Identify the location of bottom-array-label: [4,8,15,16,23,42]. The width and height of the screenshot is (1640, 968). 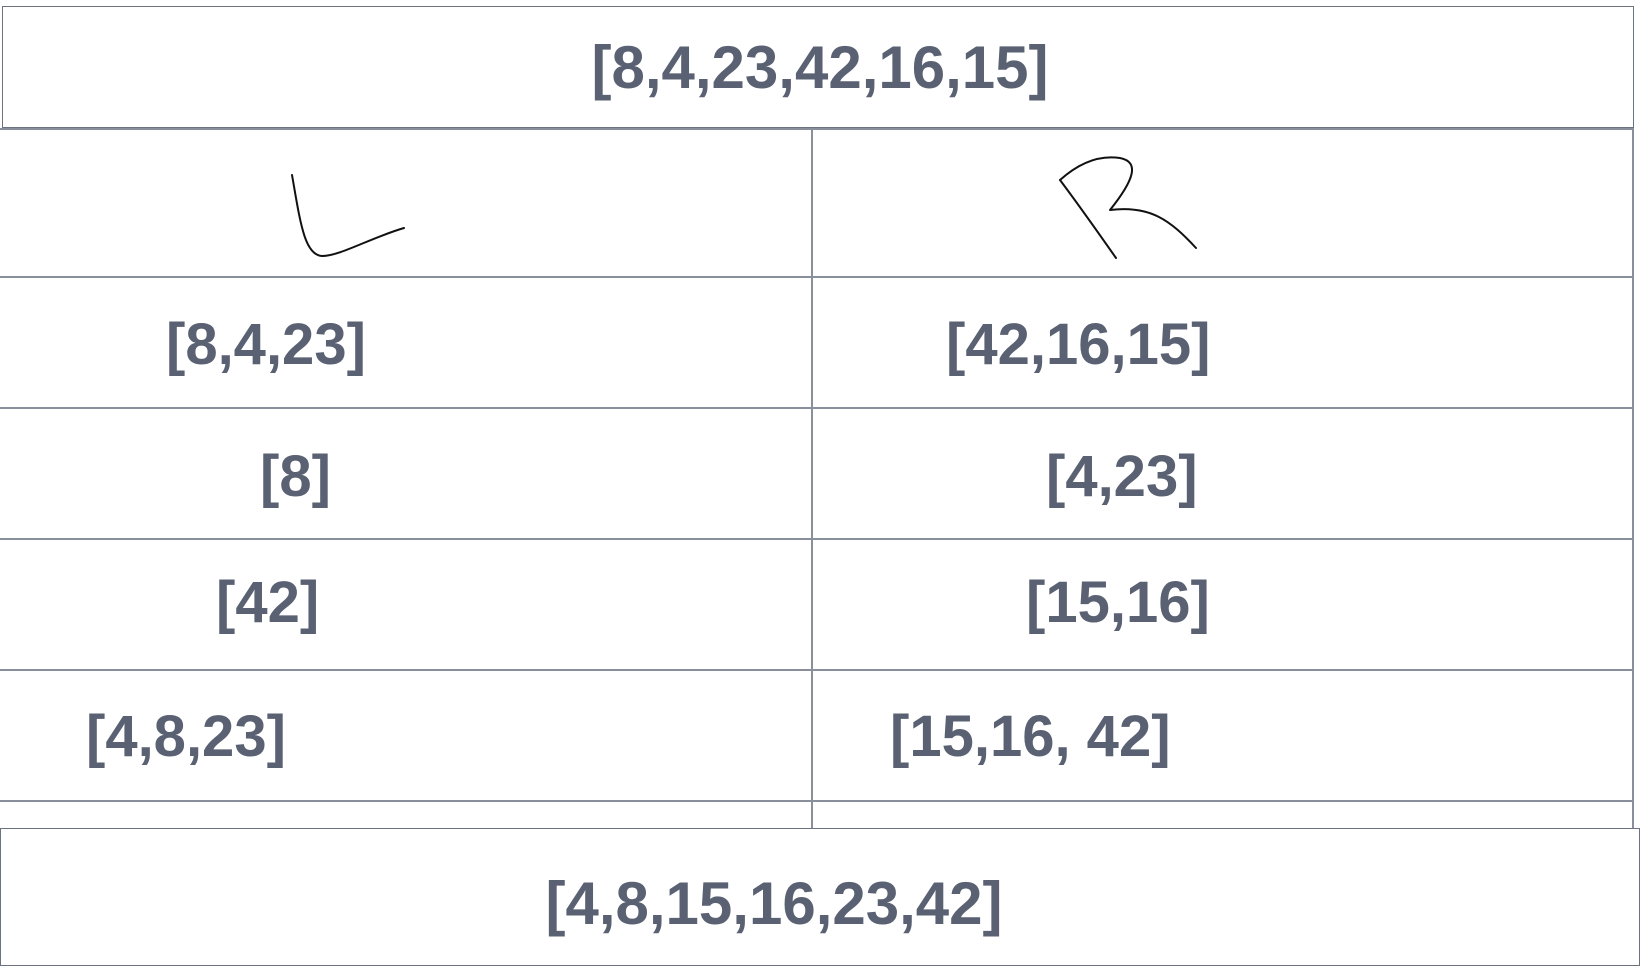
(774, 903).